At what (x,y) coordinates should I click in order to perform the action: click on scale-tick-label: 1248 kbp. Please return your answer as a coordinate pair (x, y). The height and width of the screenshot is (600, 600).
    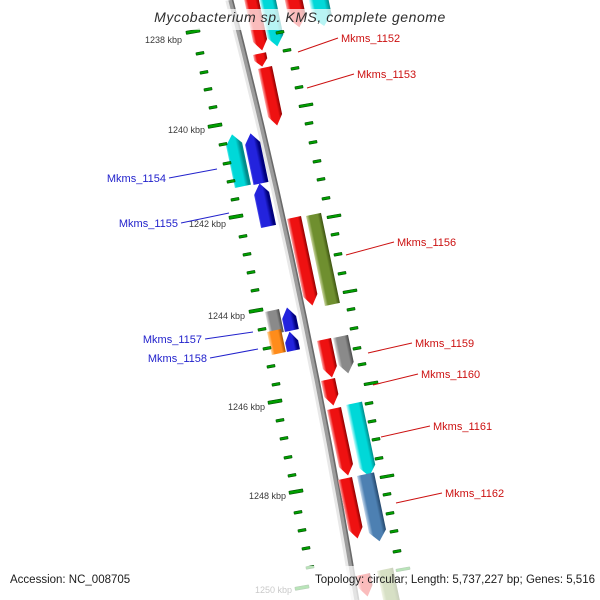
    Looking at the image, I should click on (267, 496).